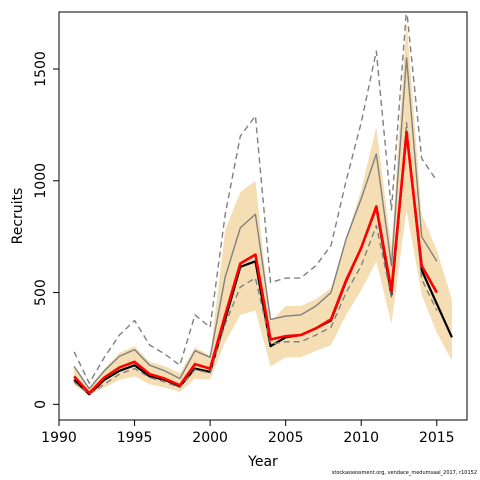 The height and width of the screenshot is (480, 480). I want to click on x-tick-label-1995: 1995, so click(135, 438).